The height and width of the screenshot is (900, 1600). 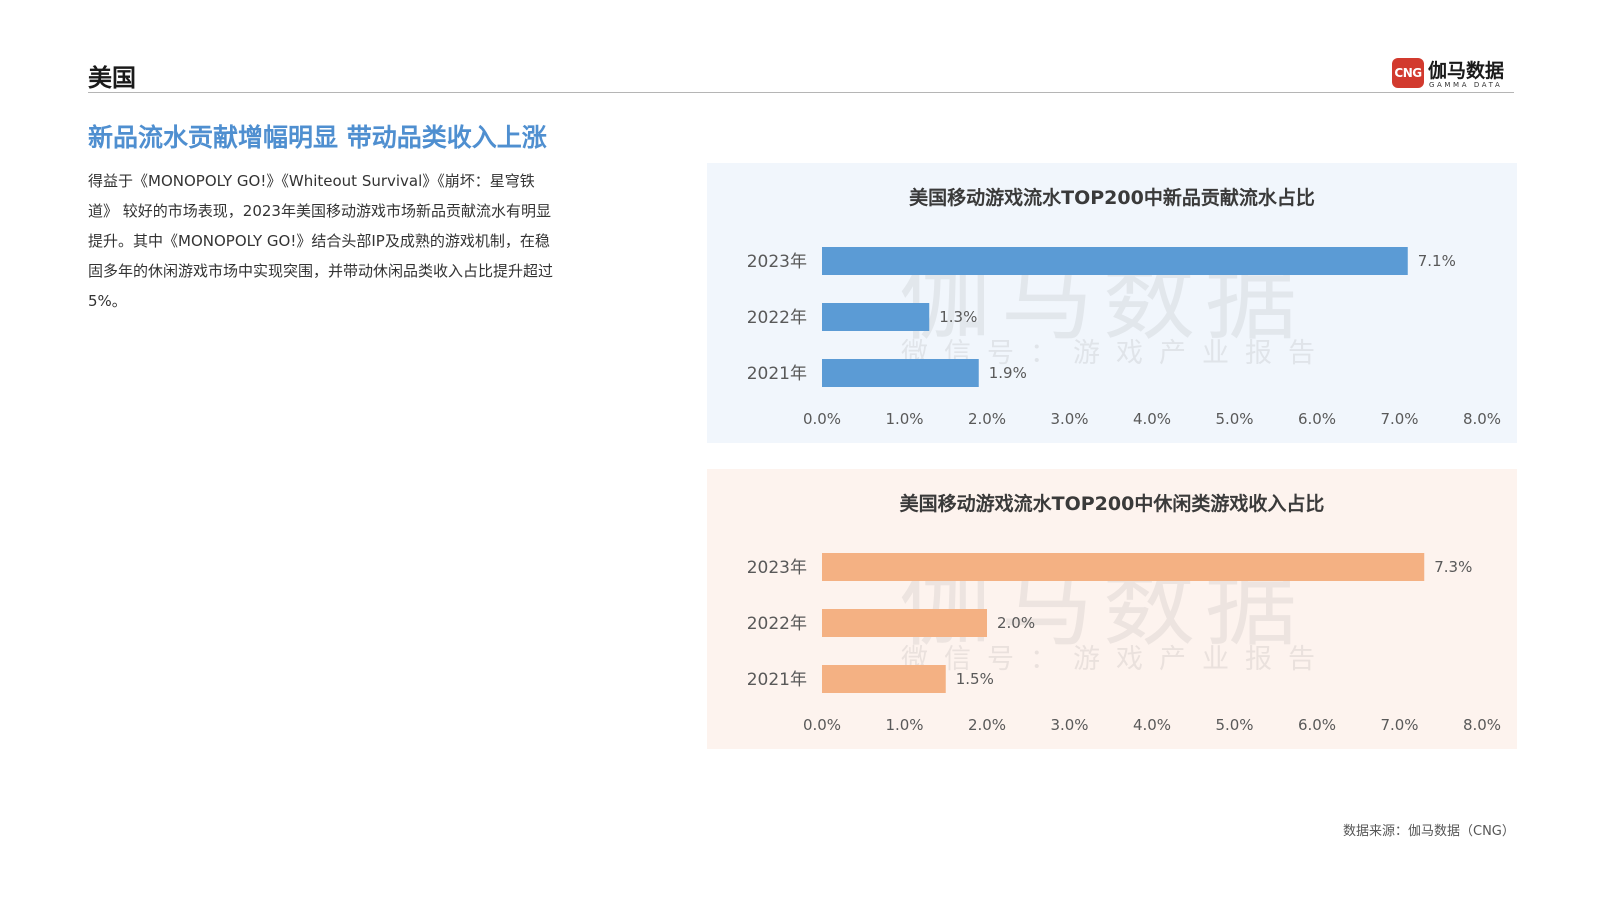 What do you see at coordinates (1408, 73) in the screenshot?
I see `logo-badge: CNG` at bounding box center [1408, 73].